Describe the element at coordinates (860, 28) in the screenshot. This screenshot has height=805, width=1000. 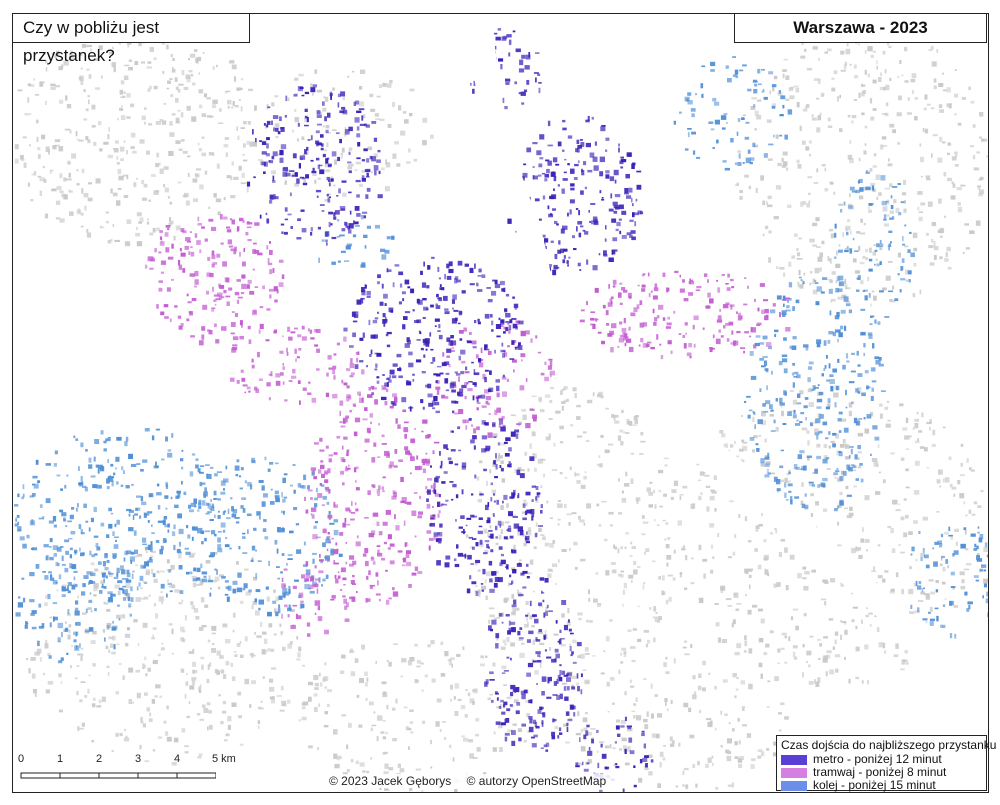
I see `city-label: Warszawa - 2023` at that location.